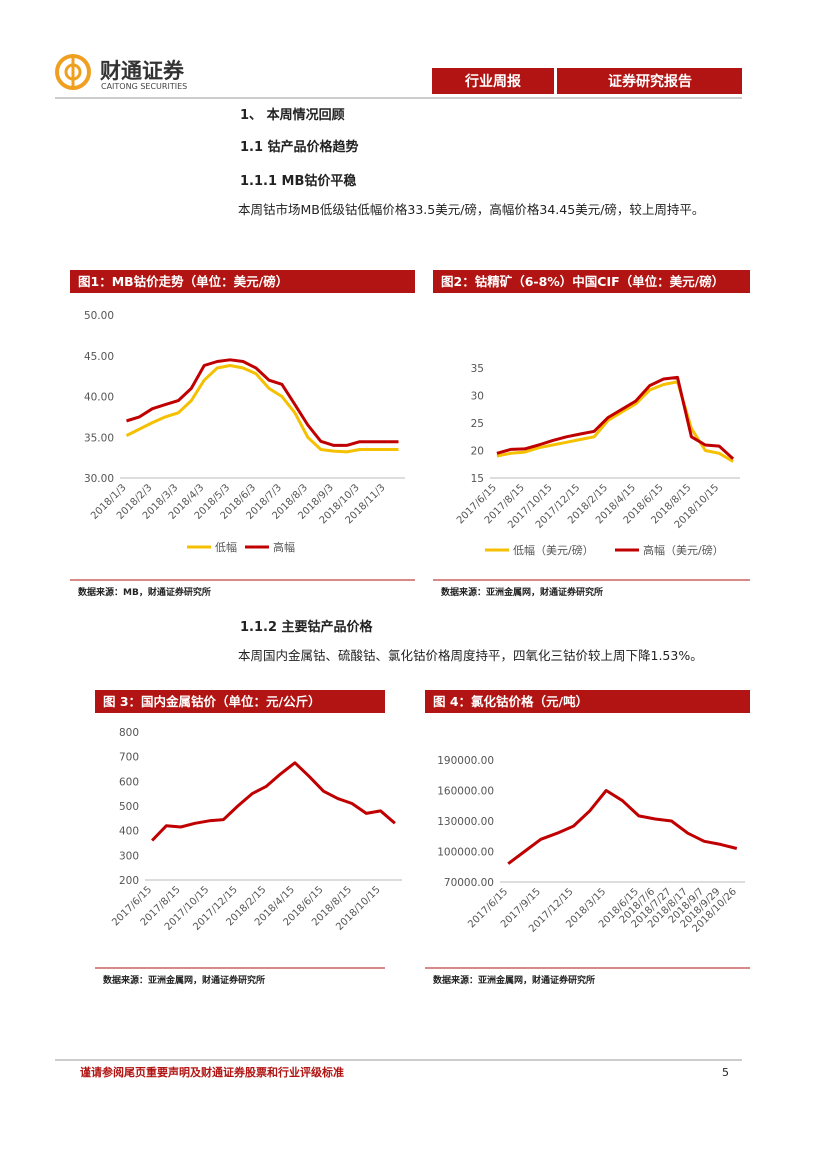 This screenshot has height=1170, width=827. Describe the element at coordinates (212, 701) in the screenshot. I see `figure-title: 图 3：国内金属钴价（单位：元/公斤）` at that location.